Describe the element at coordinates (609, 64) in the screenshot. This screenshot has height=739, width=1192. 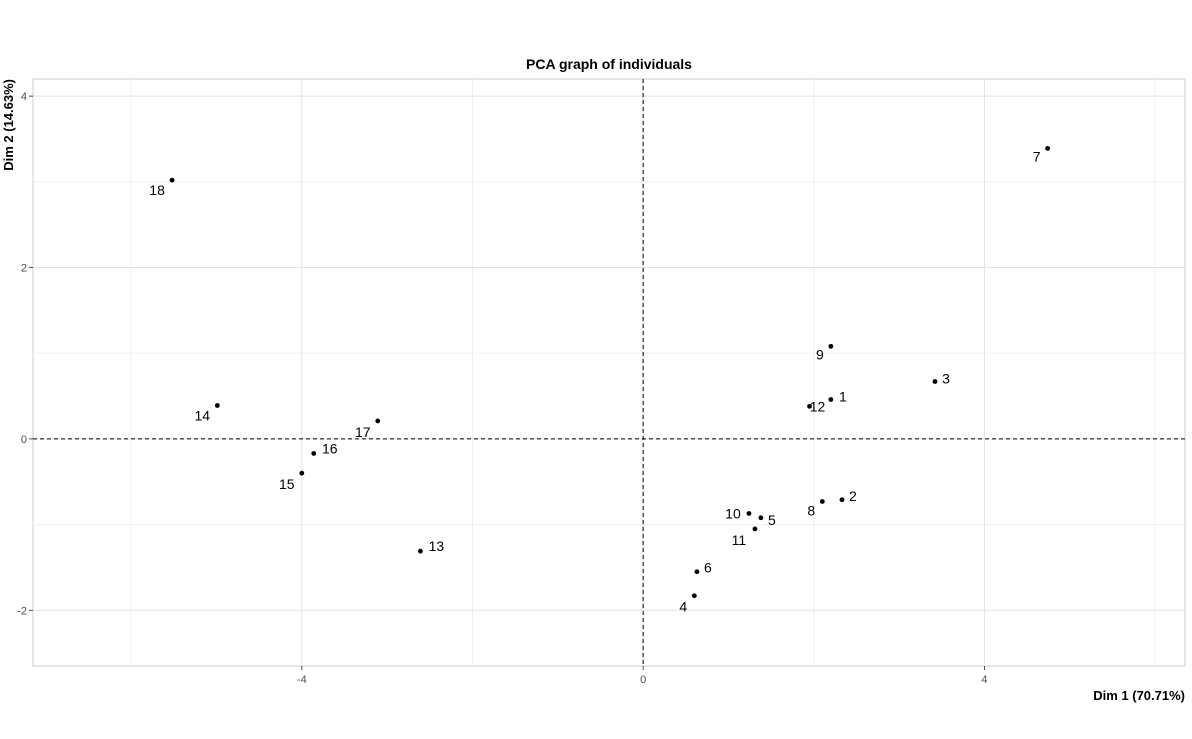
I see `chart-title: PCA graph of individuals` at that location.